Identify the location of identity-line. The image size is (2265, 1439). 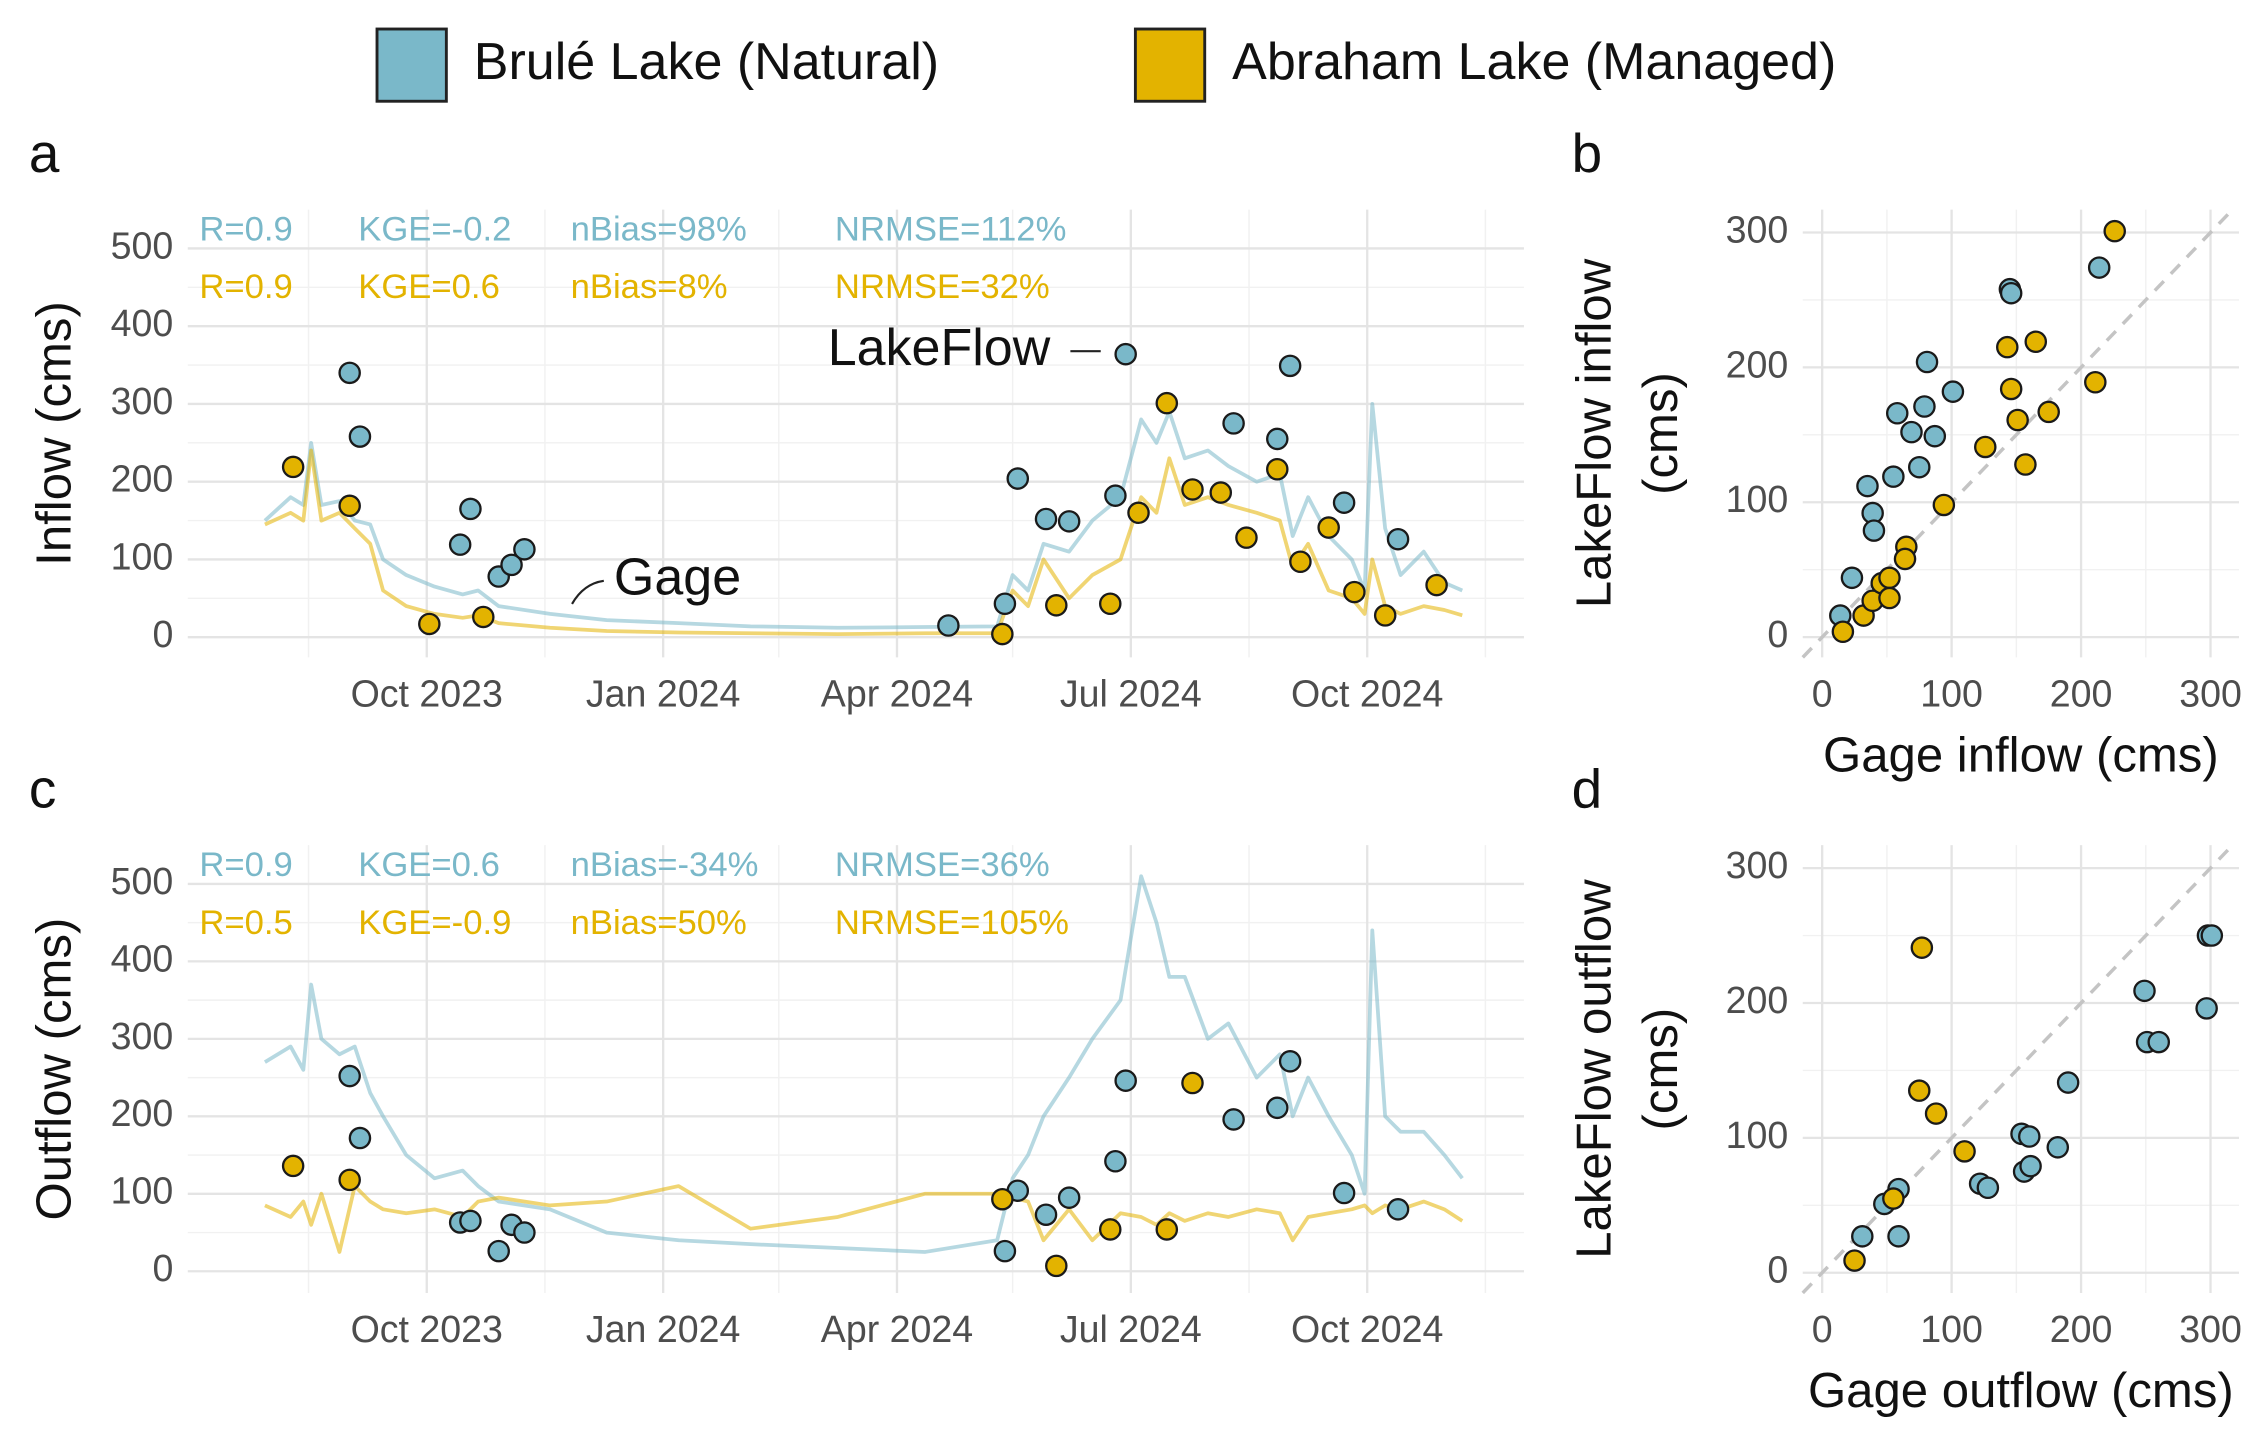
(2017, 1069).